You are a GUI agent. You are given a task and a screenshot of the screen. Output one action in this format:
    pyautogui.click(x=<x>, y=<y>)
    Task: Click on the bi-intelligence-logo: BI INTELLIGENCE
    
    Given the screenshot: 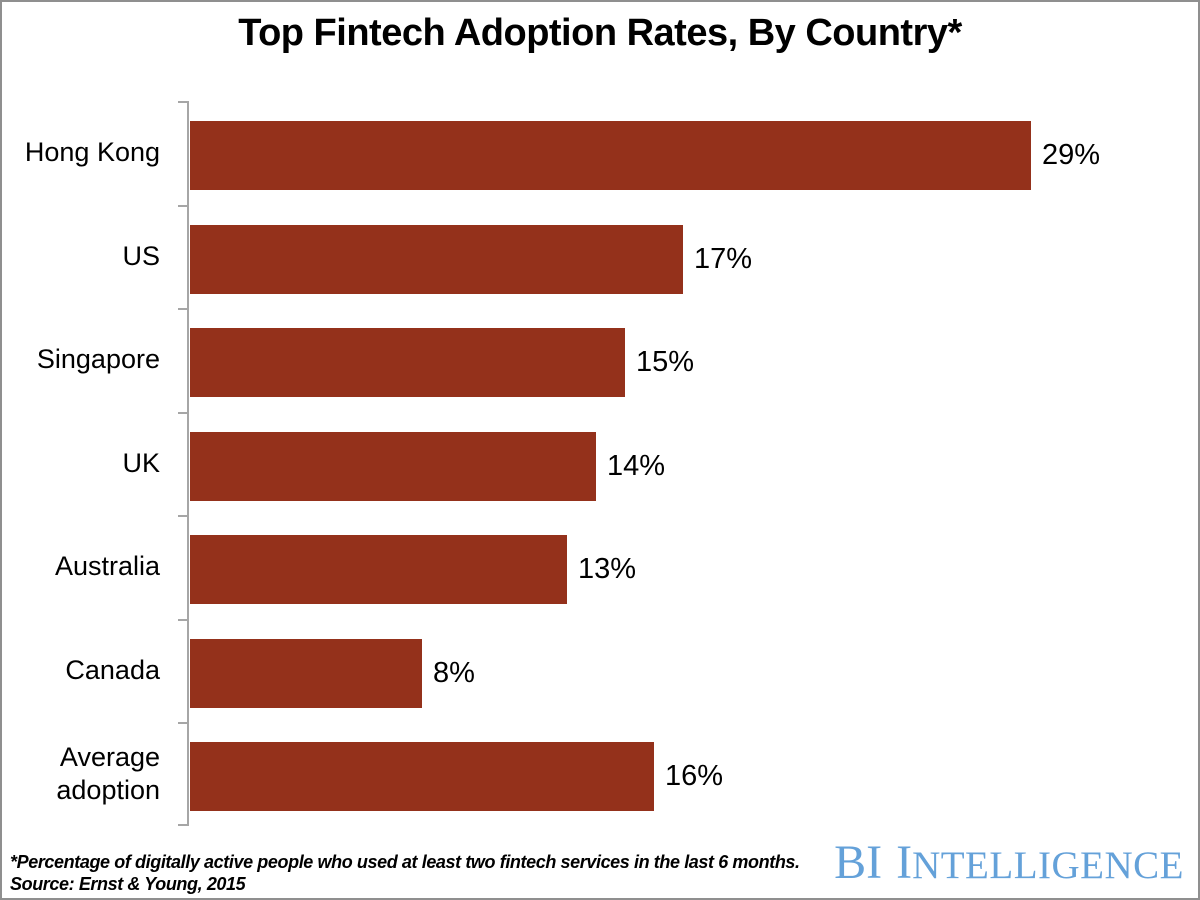 What is the action you would take?
    pyautogui.click(x=1009, y=863)
    